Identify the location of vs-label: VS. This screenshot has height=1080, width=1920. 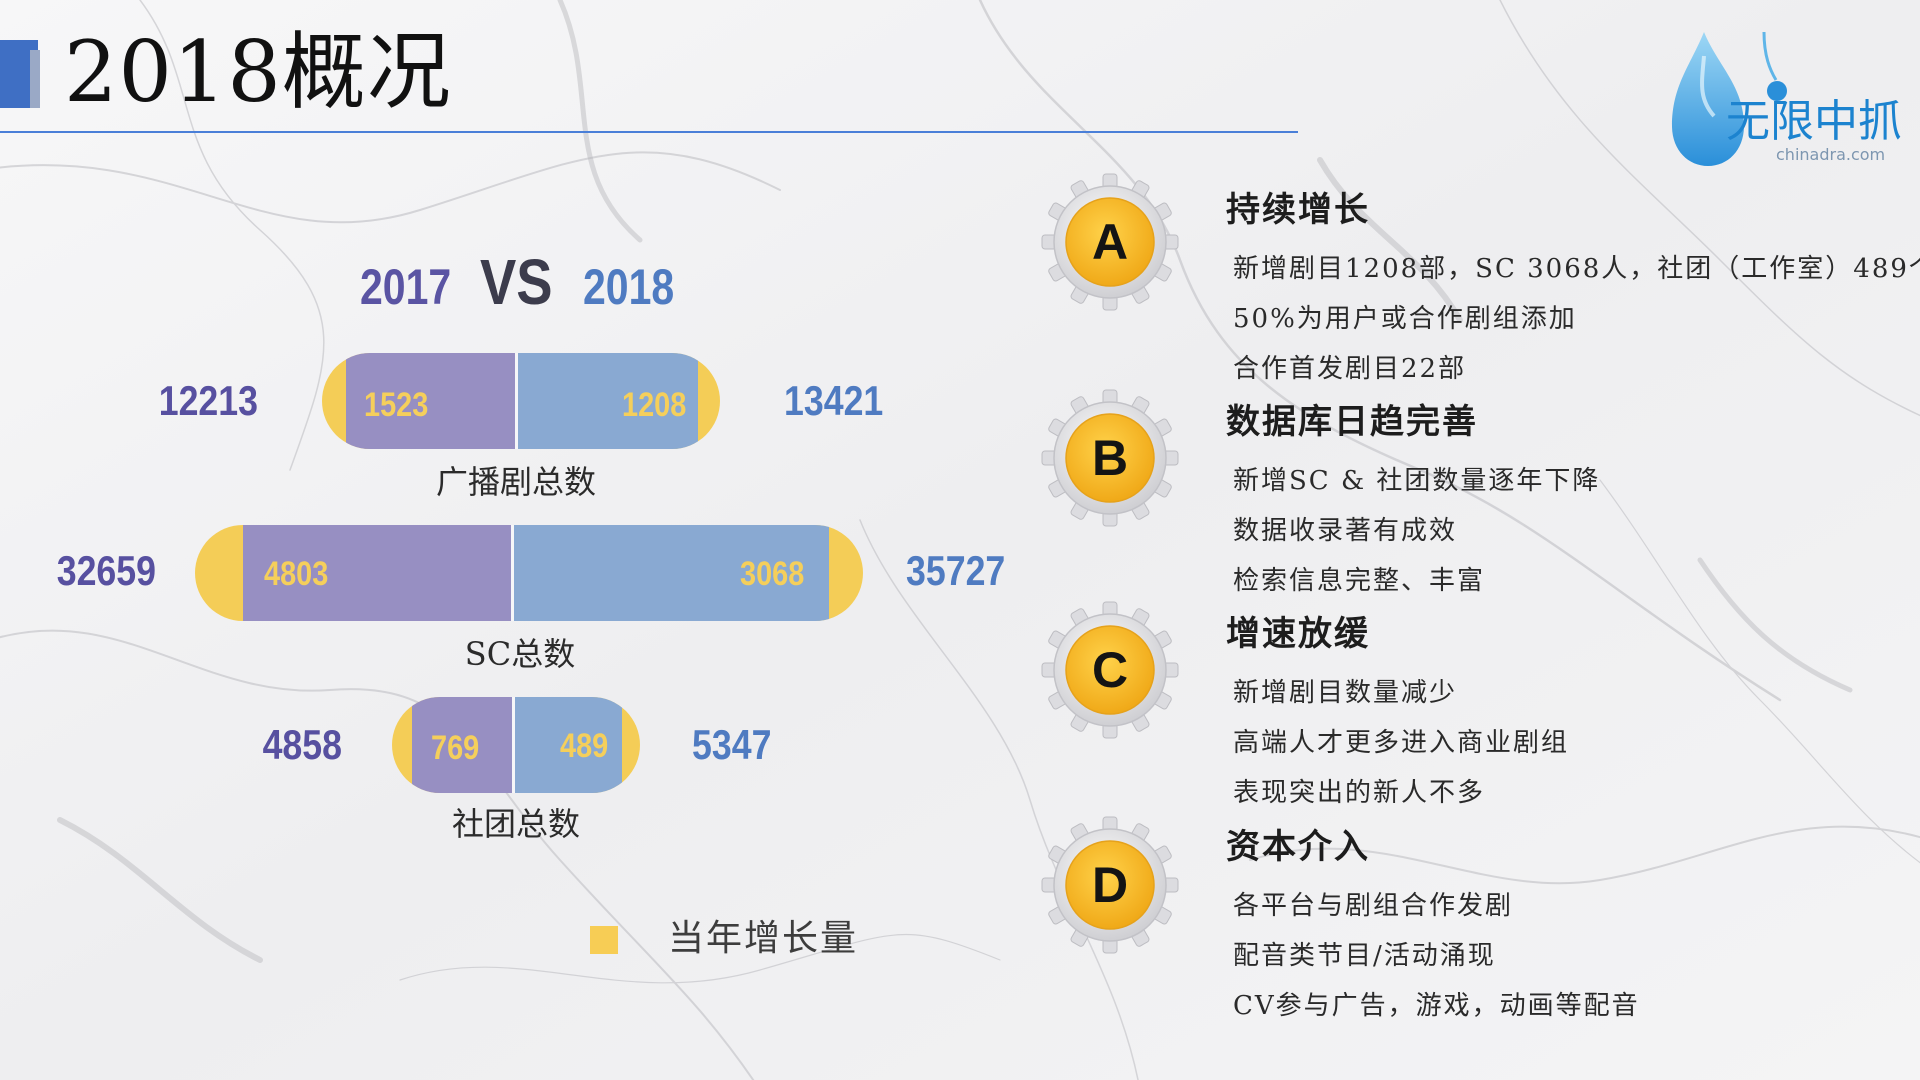
(516, 282).